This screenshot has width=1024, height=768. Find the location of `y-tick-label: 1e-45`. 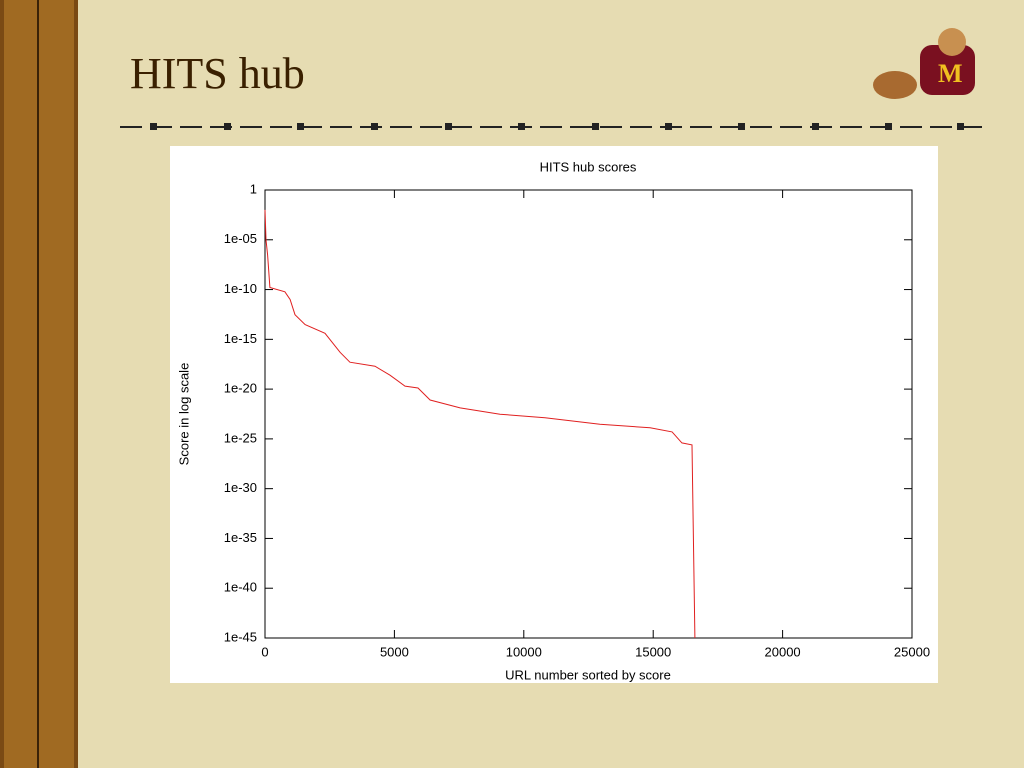

y-tick-label: 1e-45 is located at coordinates (240, 636).